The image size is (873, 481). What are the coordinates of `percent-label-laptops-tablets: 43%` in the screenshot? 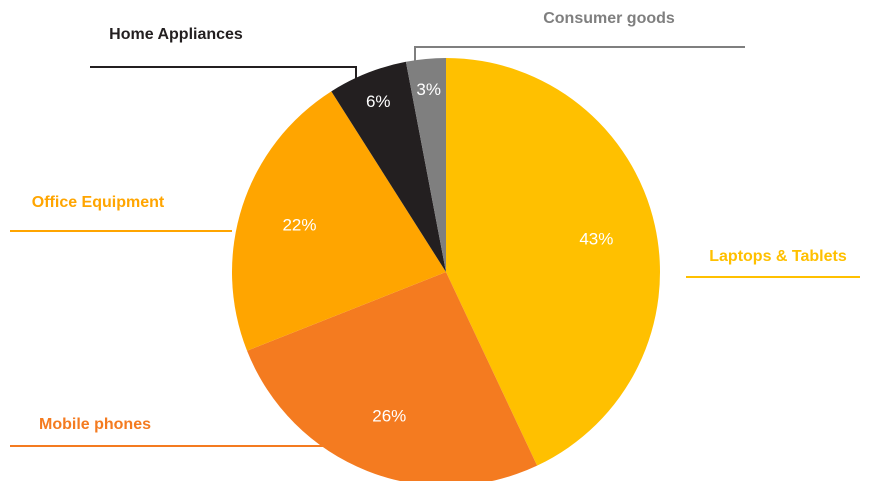 It's located at (596, 238).